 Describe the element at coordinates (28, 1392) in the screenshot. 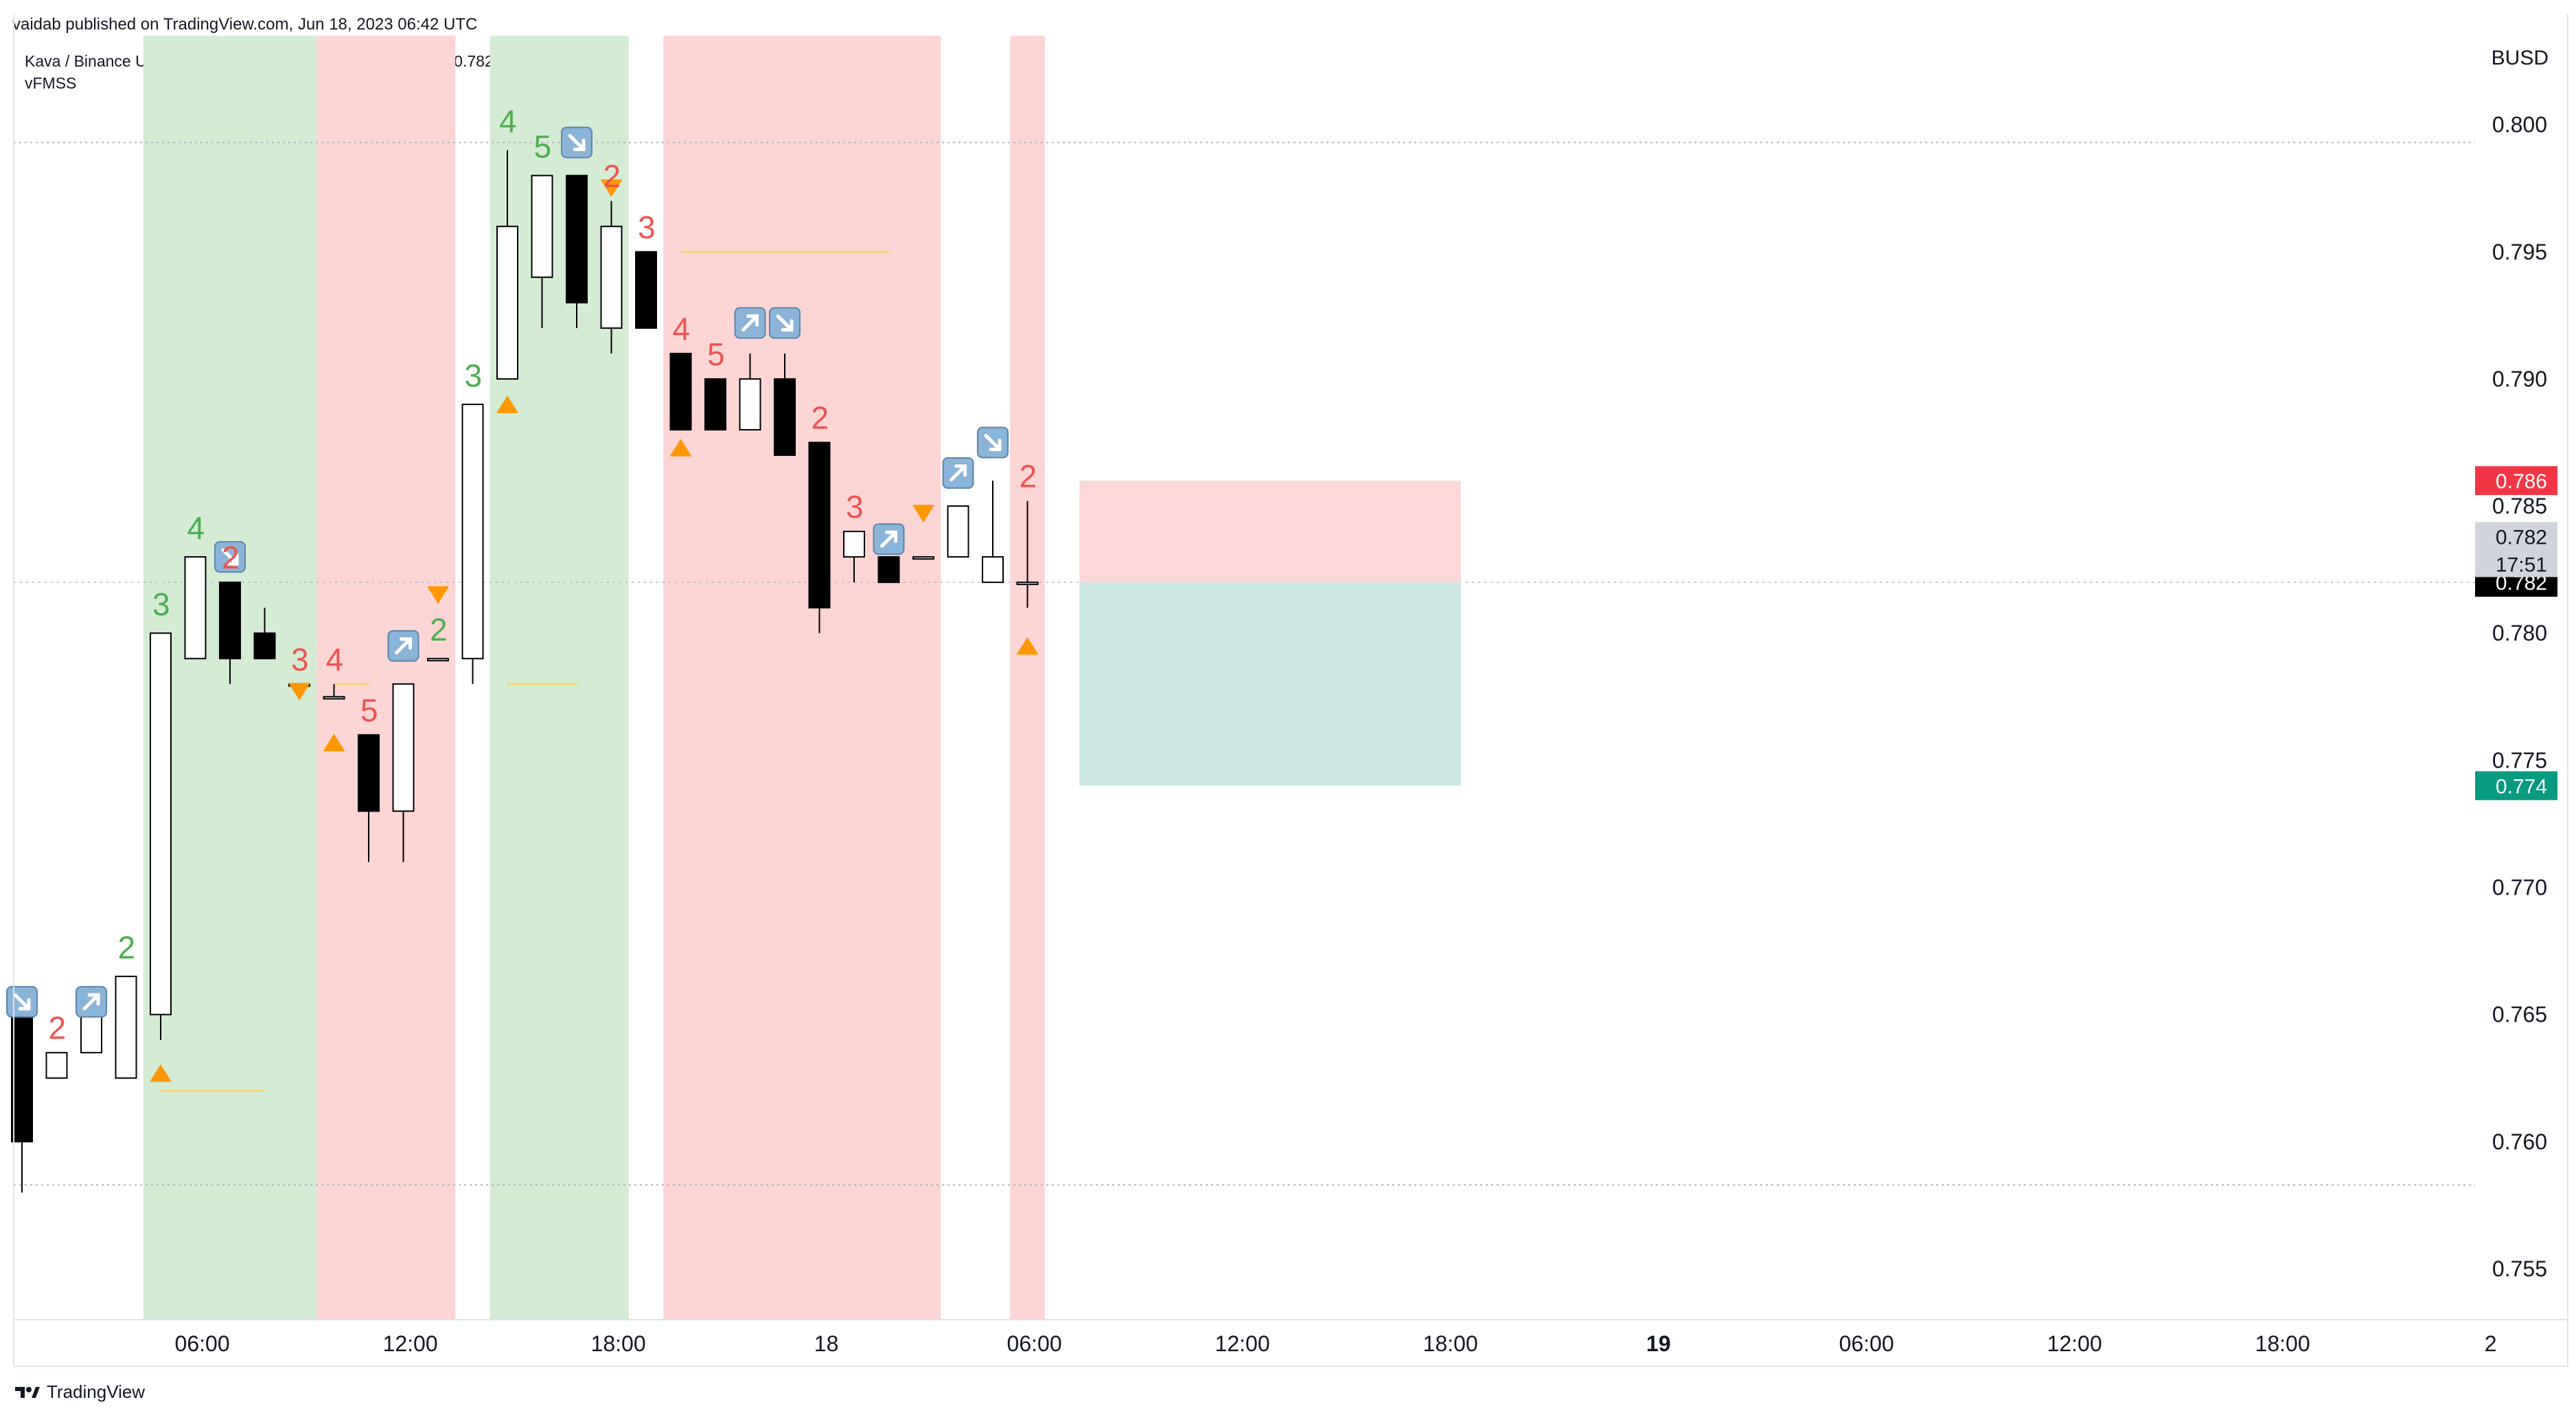

I see `tradingview-logo-icon` at that location.